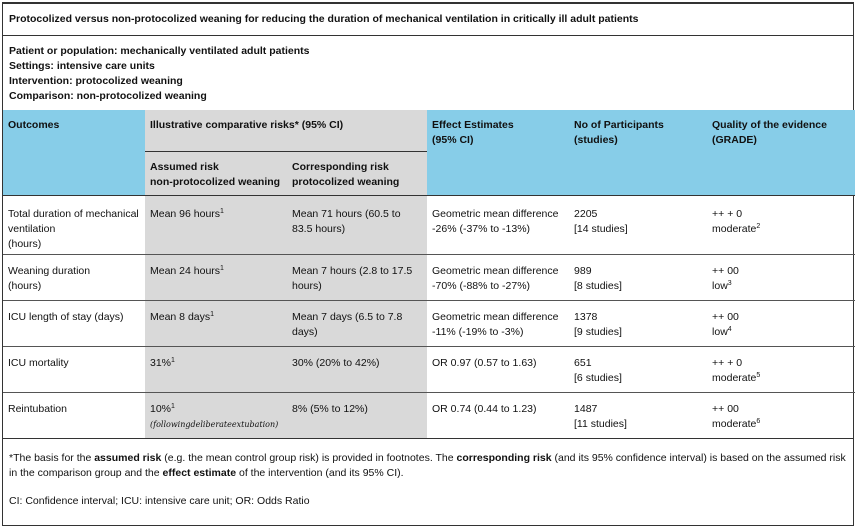 This screenshot has height=530, width=857. Describe the element at coordinates (357, 173) in the screenshot. I see `header-corresponding-risk: Corresponding risk protocolized weaning` at that location.